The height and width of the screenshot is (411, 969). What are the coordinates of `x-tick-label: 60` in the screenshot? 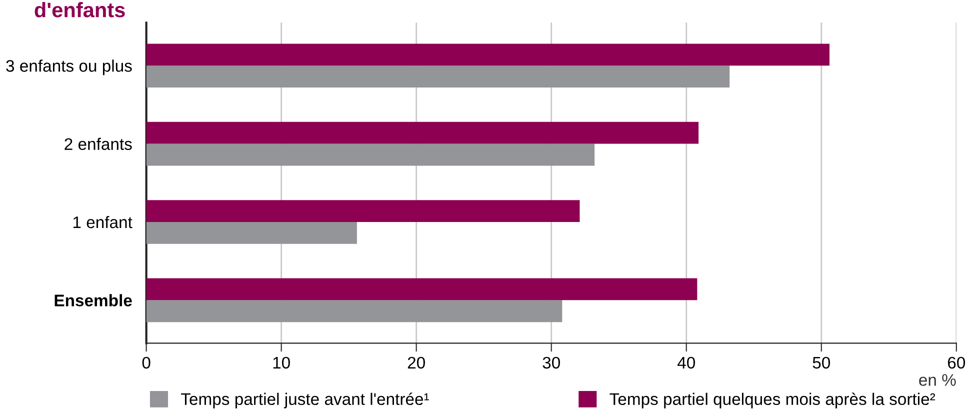 It's located at (957, 362).